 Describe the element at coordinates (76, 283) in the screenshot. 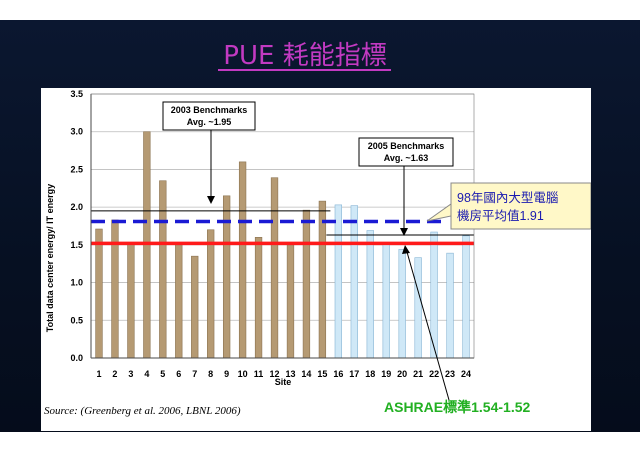

I see `y-tick-label: 1.0` at that location.